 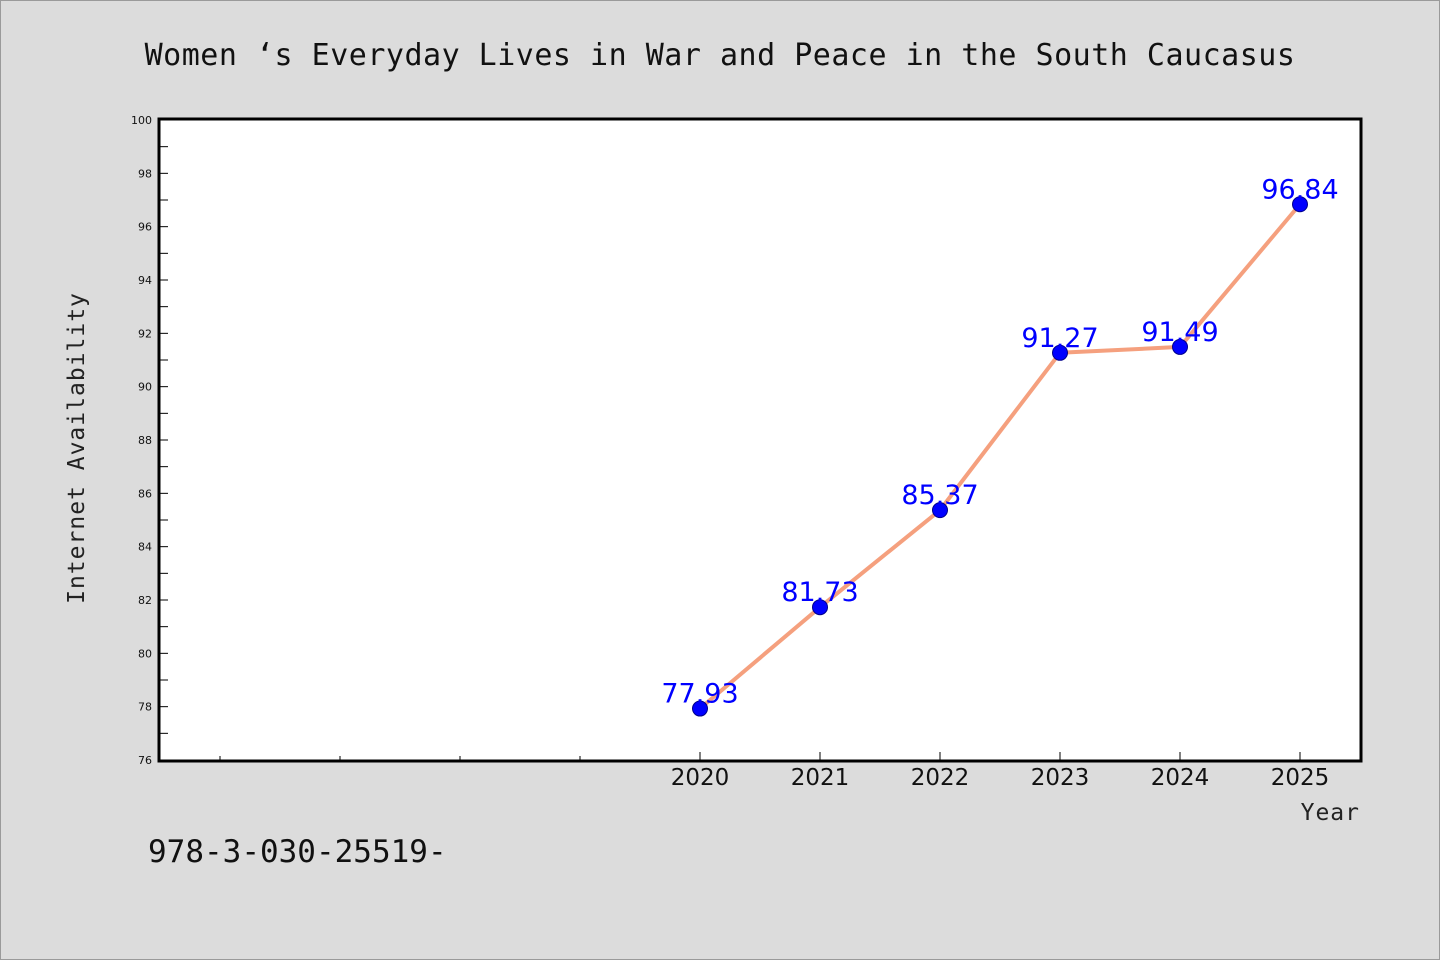 I want to click on data-label: 85.37, so click(x=939, y=495).